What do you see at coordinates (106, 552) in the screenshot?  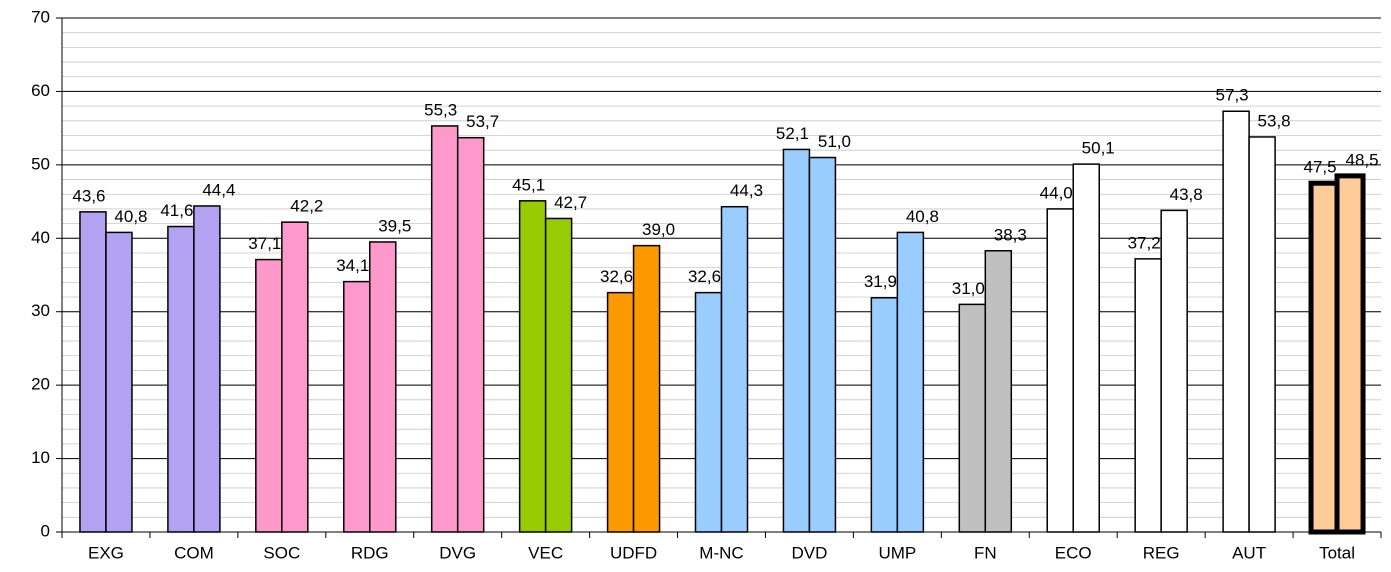 I see `x-tick-label: EXG` at bounding box center [106, 552].